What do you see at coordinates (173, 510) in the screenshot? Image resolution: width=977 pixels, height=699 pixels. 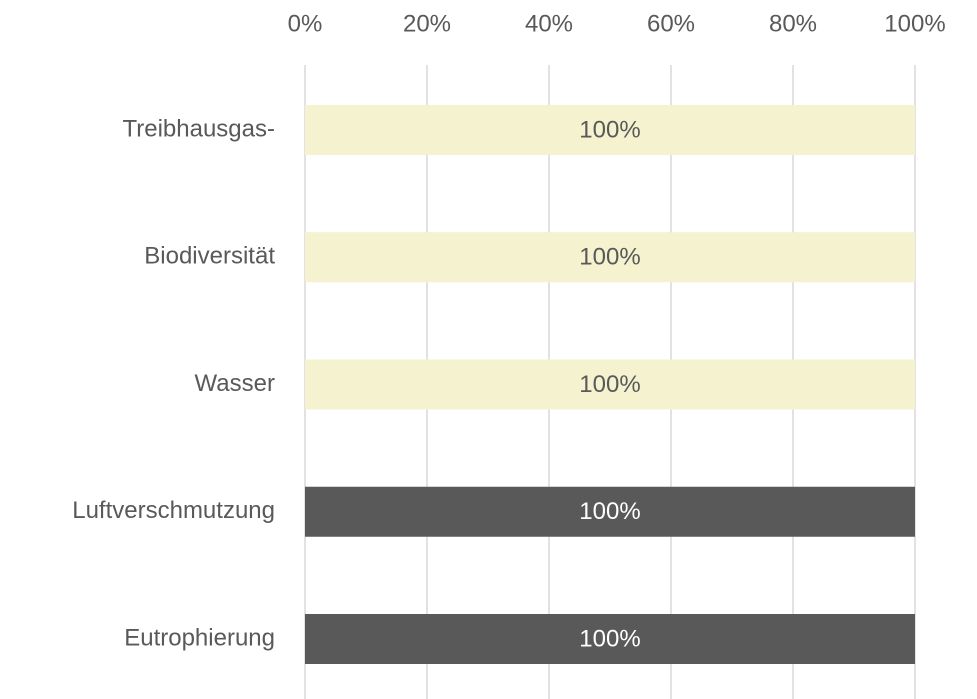 I see `y-tick-label: Luftverschmutzung` at bounding box center [173, 510].